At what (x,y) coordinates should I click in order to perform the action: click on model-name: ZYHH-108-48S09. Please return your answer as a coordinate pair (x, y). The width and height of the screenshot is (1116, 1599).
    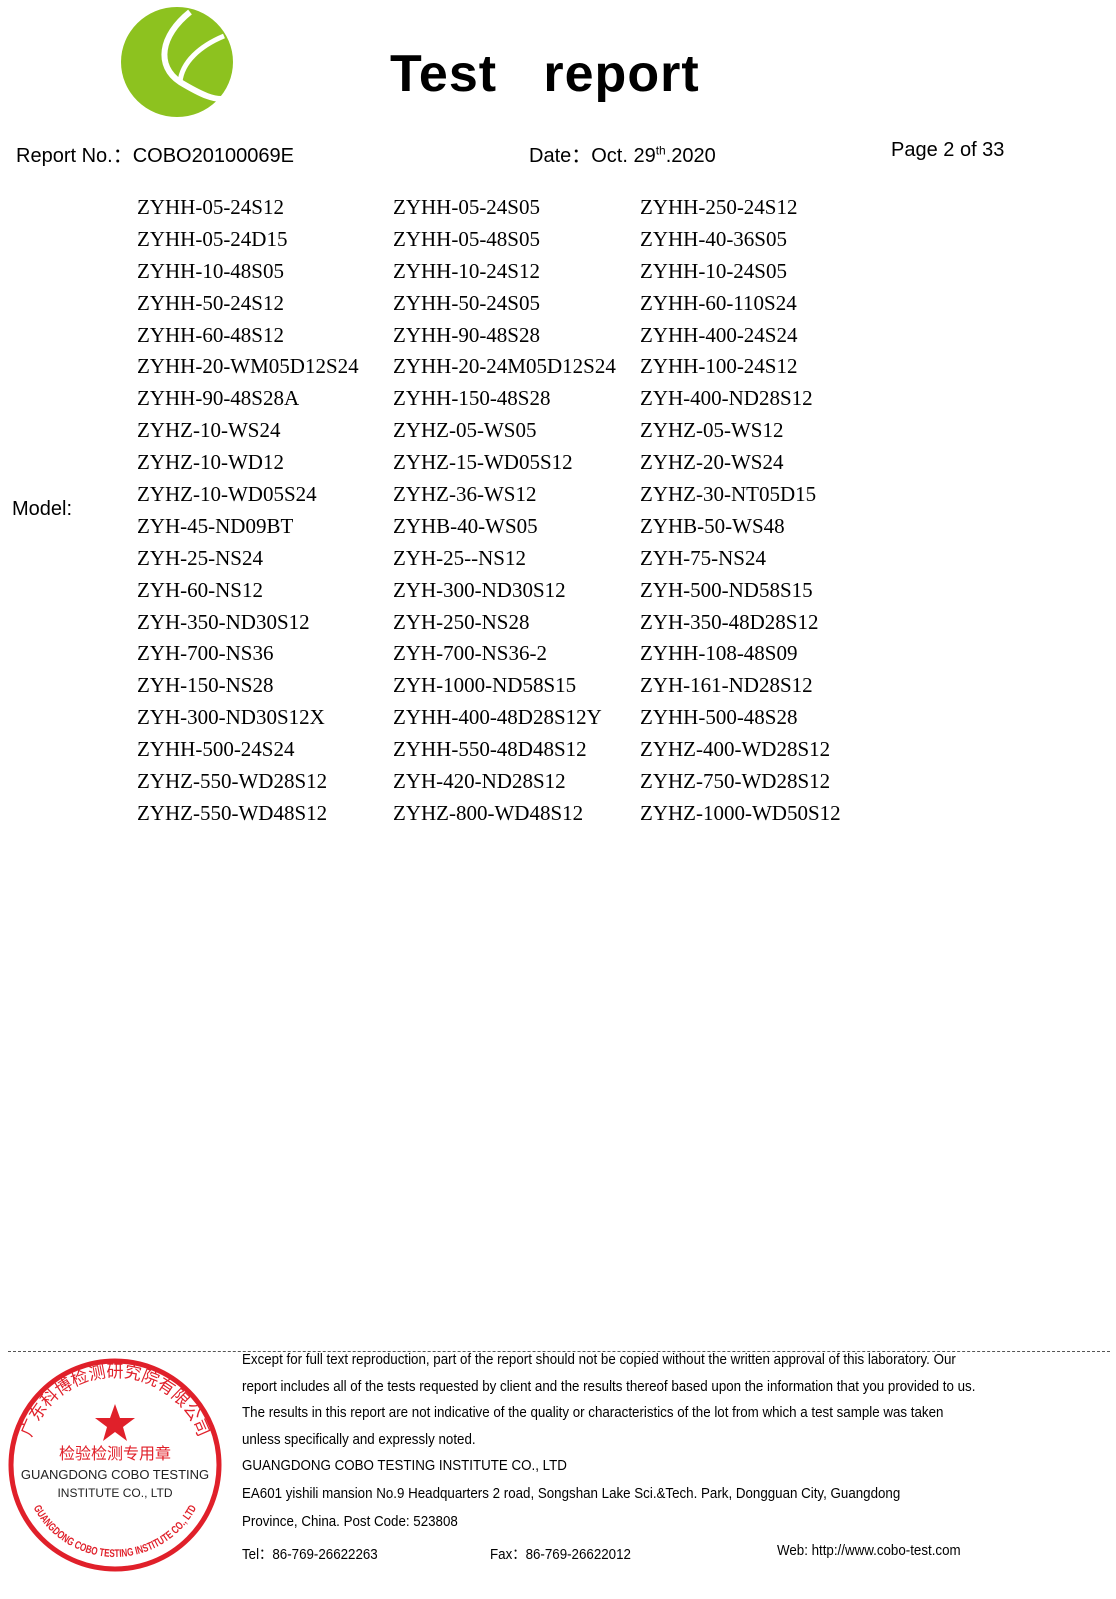
    Looking at the image, I should click on (719, 653).